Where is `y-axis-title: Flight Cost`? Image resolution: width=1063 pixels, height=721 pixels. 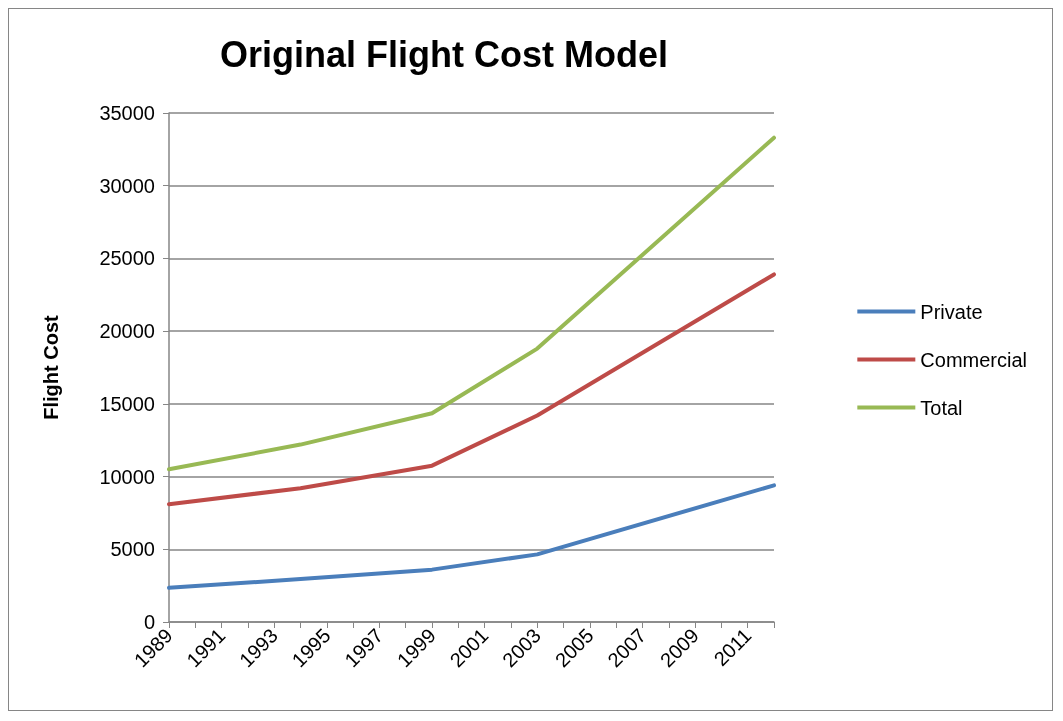 y-axis-title: Flight Cost is located at coordinates (51, 367).